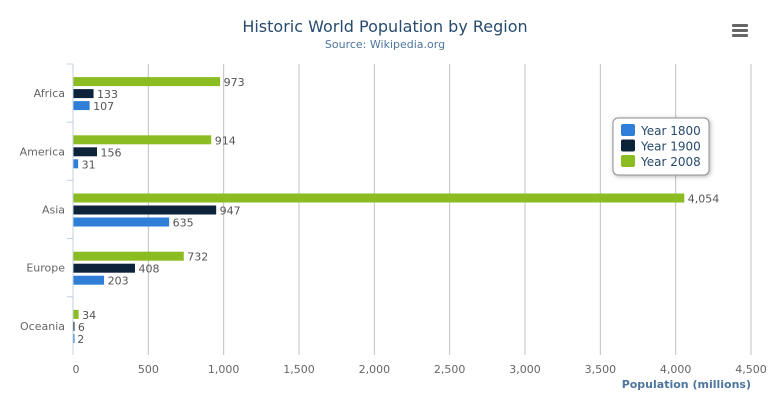 The height and width of the screenshot is (416, 769). What do you see at coordinates (89, 164) in the screenshot?
I see `data-label: 31` at bounding box center [89, 164].